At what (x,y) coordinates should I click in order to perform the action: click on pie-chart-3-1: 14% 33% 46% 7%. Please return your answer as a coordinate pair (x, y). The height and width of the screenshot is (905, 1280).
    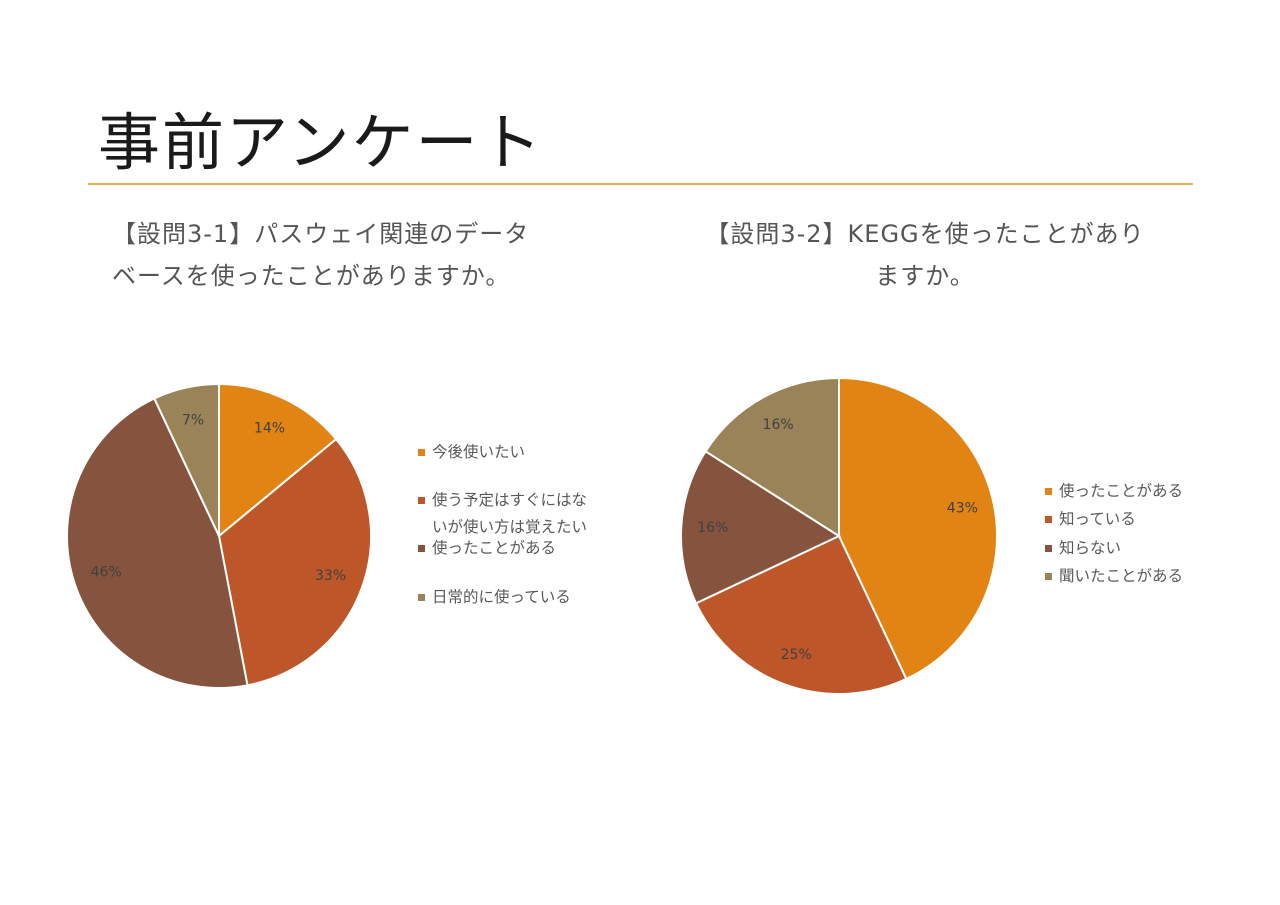
    Looking at the image, I should click on (219, 535).